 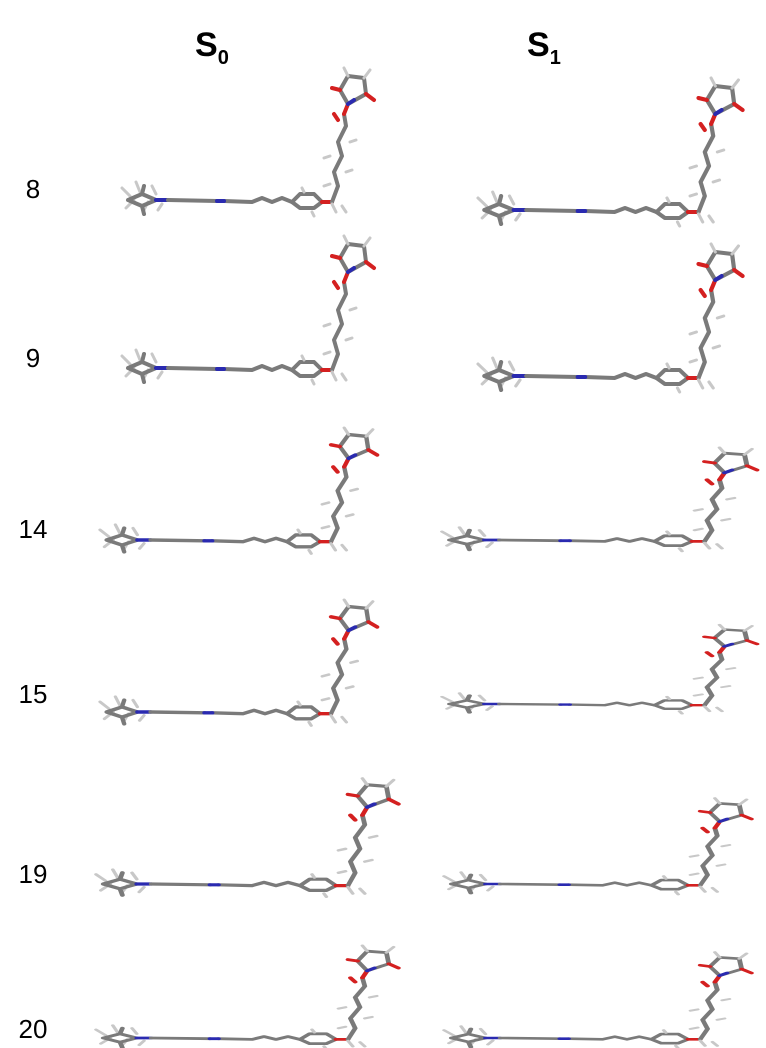 I want to click on row-label: 8, so click(x=33, y=189).